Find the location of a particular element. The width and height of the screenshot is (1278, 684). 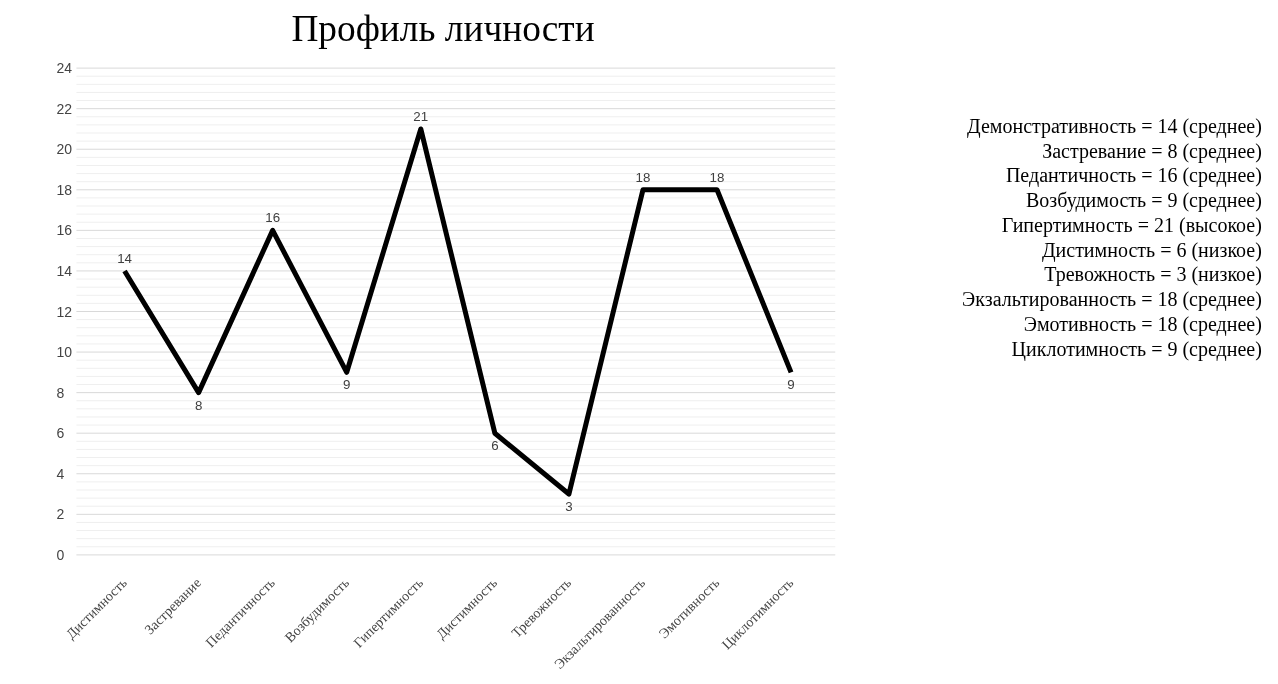

y-tick-label: 0 is located at coordinates (60, 554).